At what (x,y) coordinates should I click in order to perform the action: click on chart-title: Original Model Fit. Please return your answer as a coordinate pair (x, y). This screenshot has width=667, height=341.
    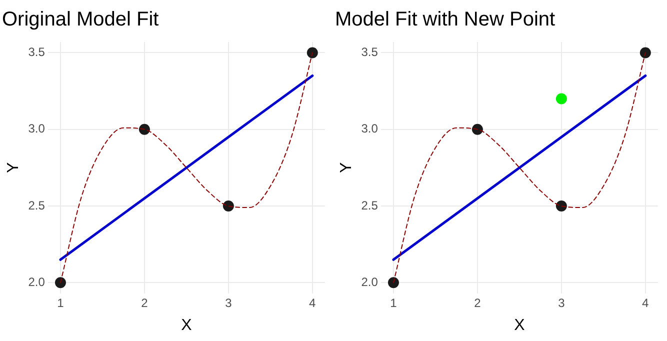
    Looking at the image, I should click on (81, 19).